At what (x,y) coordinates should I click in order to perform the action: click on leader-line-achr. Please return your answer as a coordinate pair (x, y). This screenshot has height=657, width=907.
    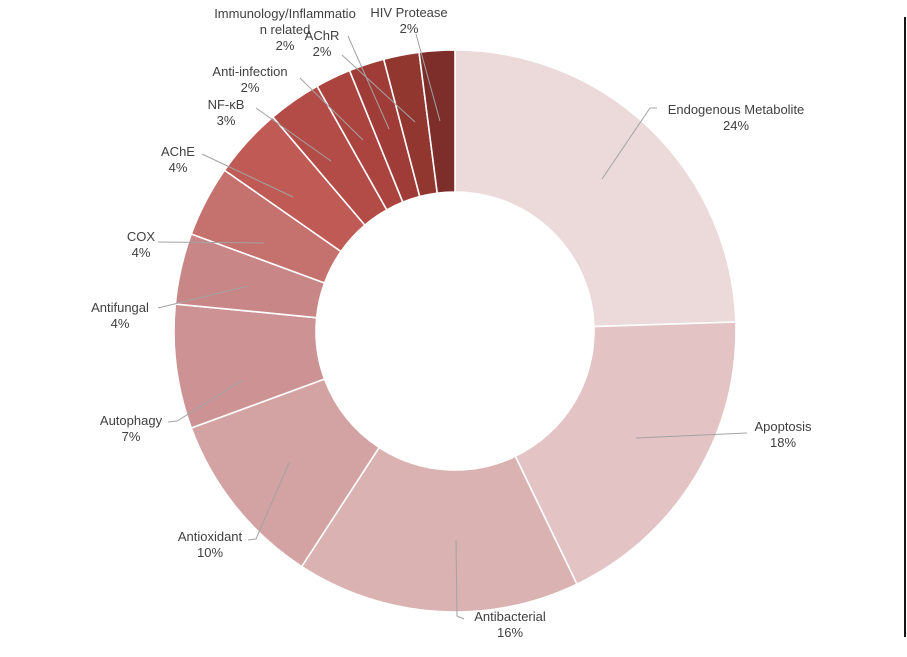
    Looking at the image, I should click on (378, 88).